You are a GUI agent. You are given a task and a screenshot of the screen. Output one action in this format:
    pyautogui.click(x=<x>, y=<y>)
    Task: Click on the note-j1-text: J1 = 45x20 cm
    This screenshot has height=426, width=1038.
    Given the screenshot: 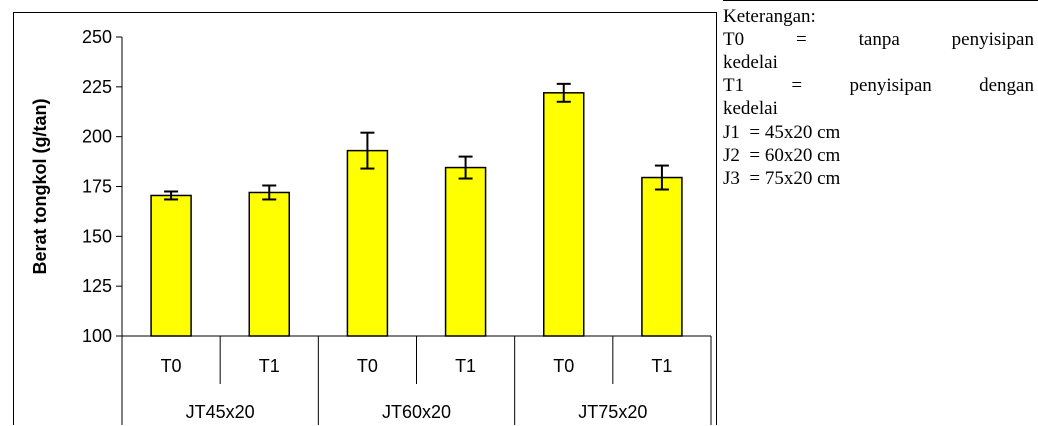 What is the action you would take?
    pyautogui.click(x=782, y=132)
    